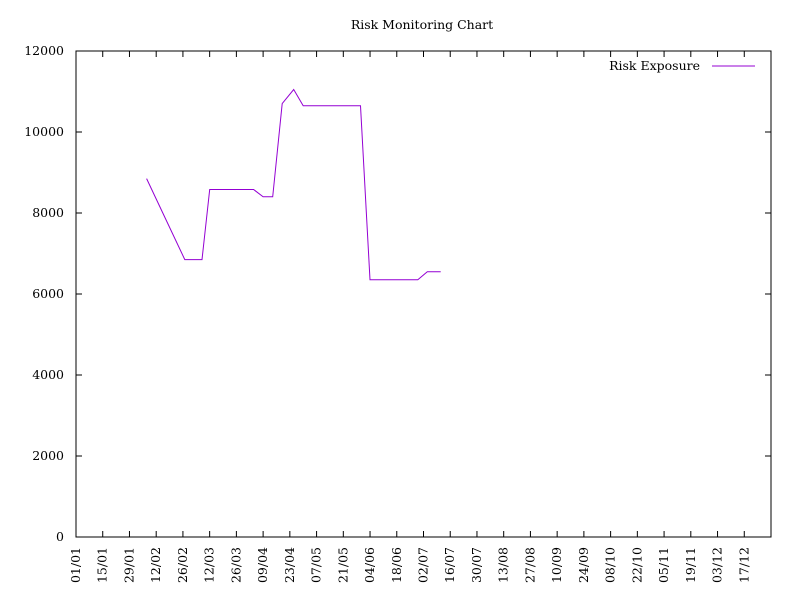 The height and width of the screenshot is (600, 800). I want to click on x-tick-label: 10/09, so click(556, 565).